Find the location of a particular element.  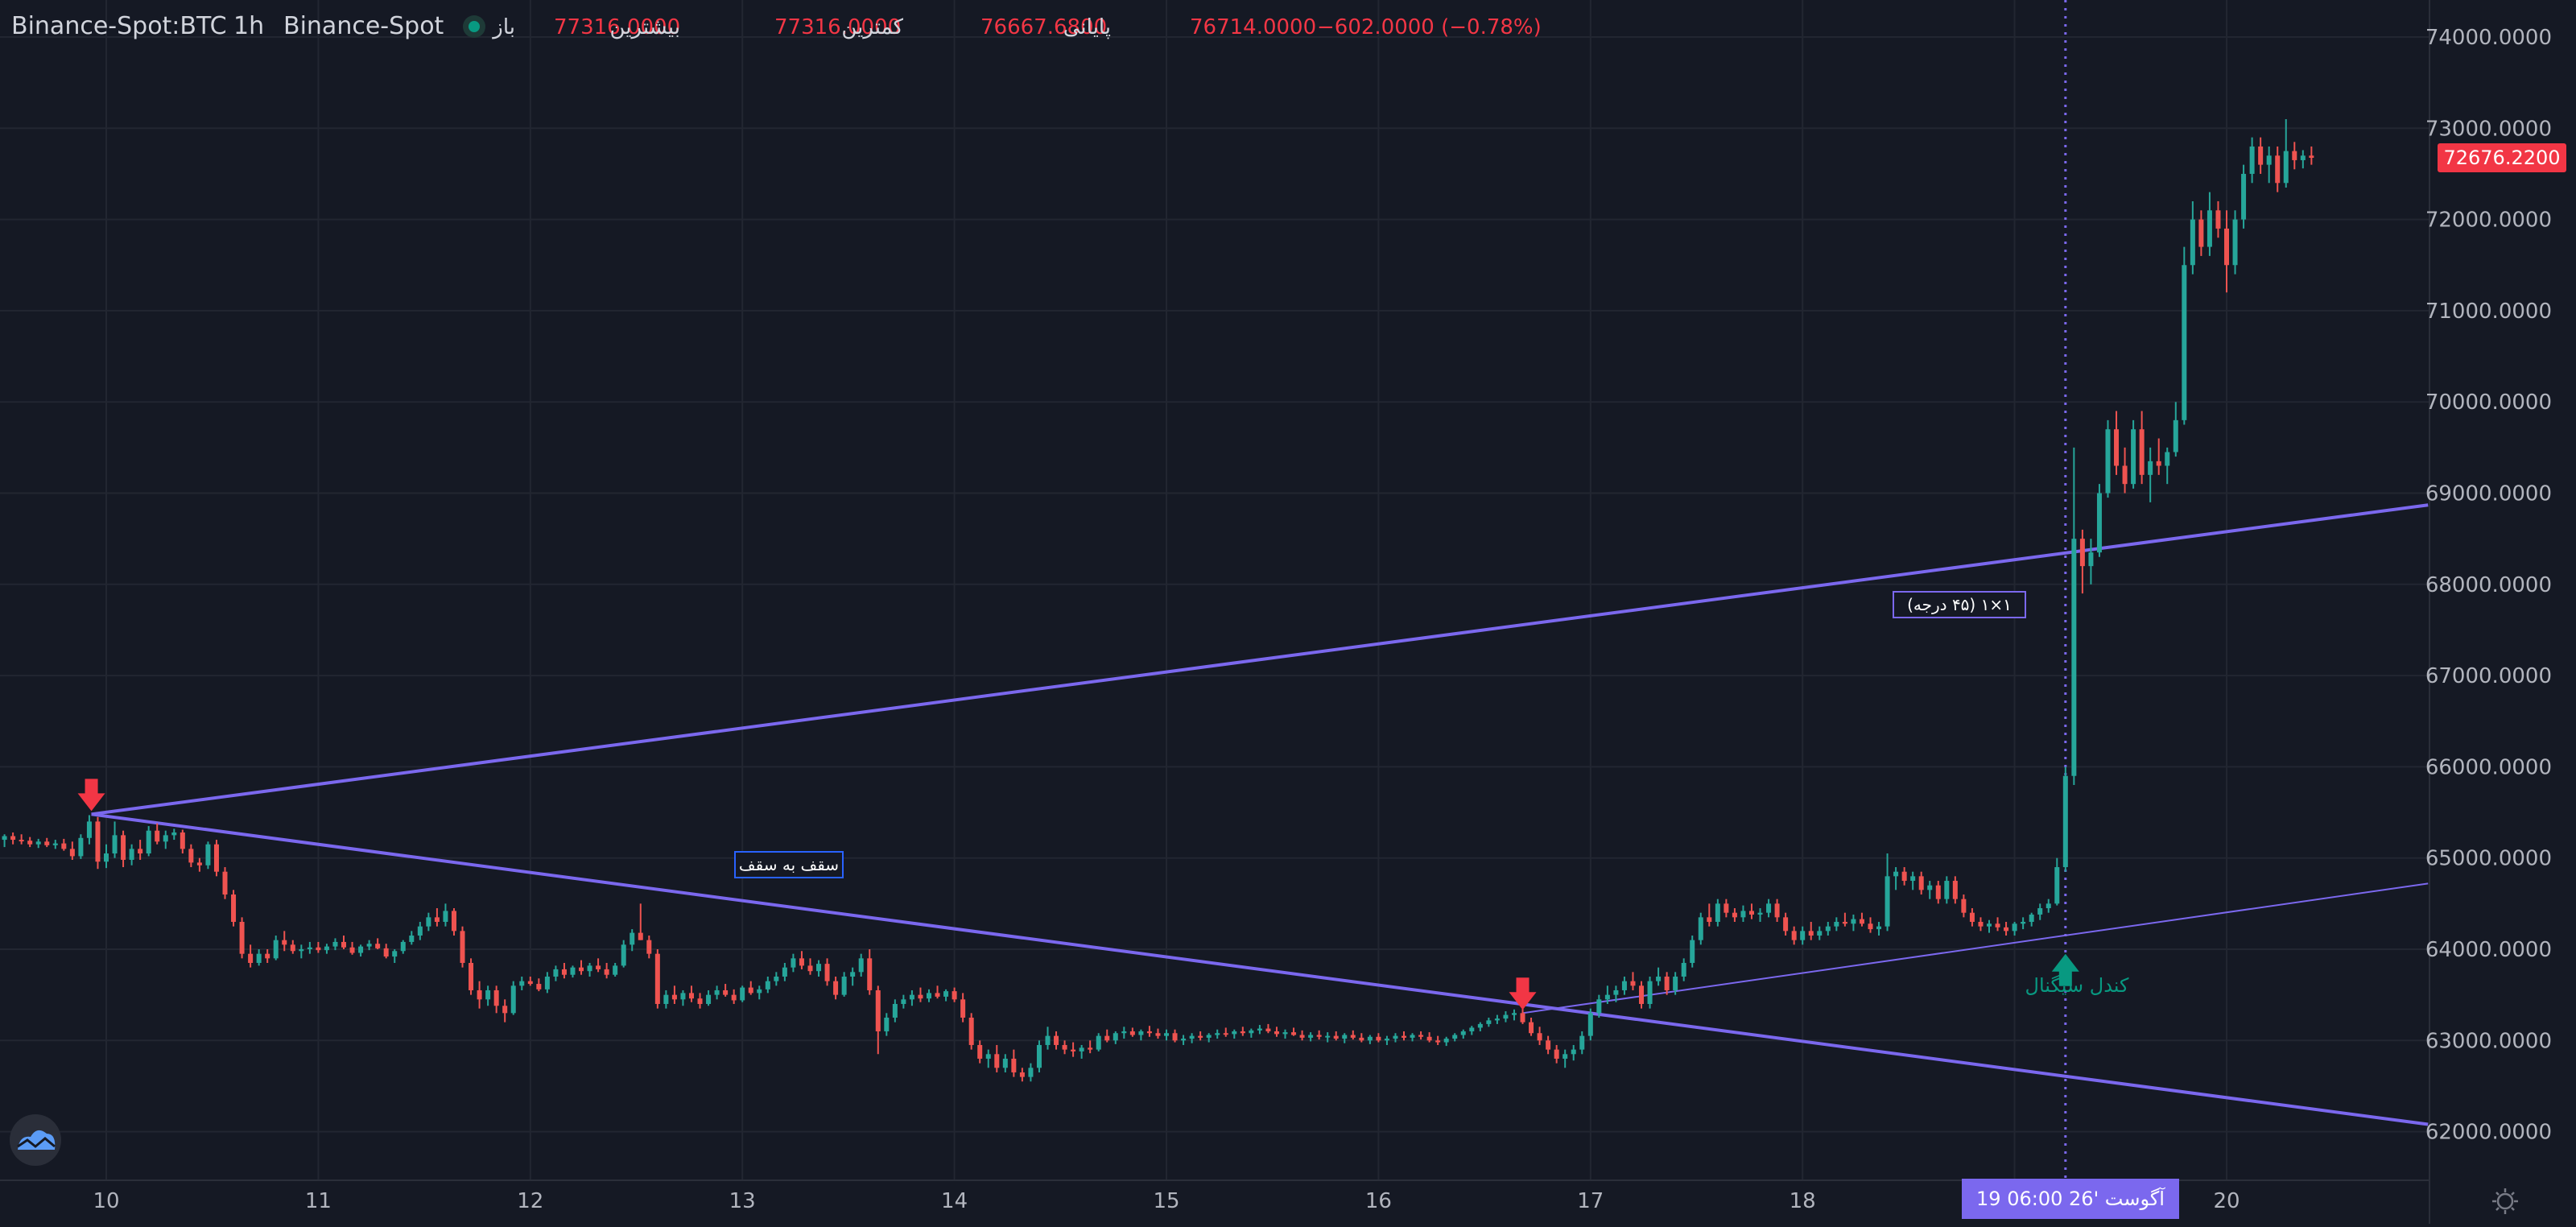

price-tick-label: 65000.0000 is located at coordinates (2488, 859).